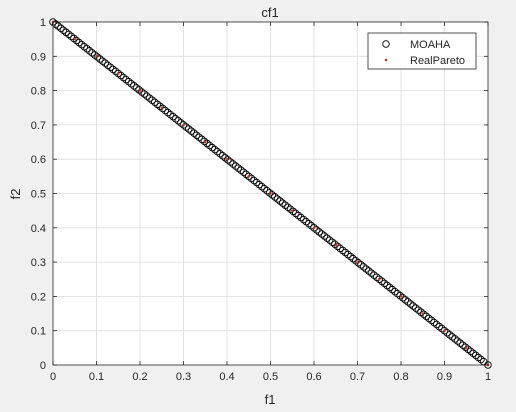 Image resolution: width=516 pixels, height=412 pixels. I want to click on y-tick-label: 0.2, so click(38, 297).